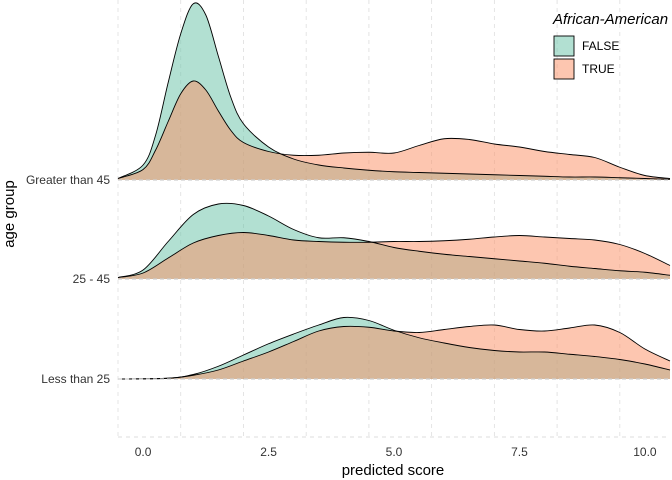 This screenshot has height=480, width=672. What do you see at coordinates (645, 452) in the screenshot?
I see `x-tick-label: 10.0` at bounding box center [645, 452].